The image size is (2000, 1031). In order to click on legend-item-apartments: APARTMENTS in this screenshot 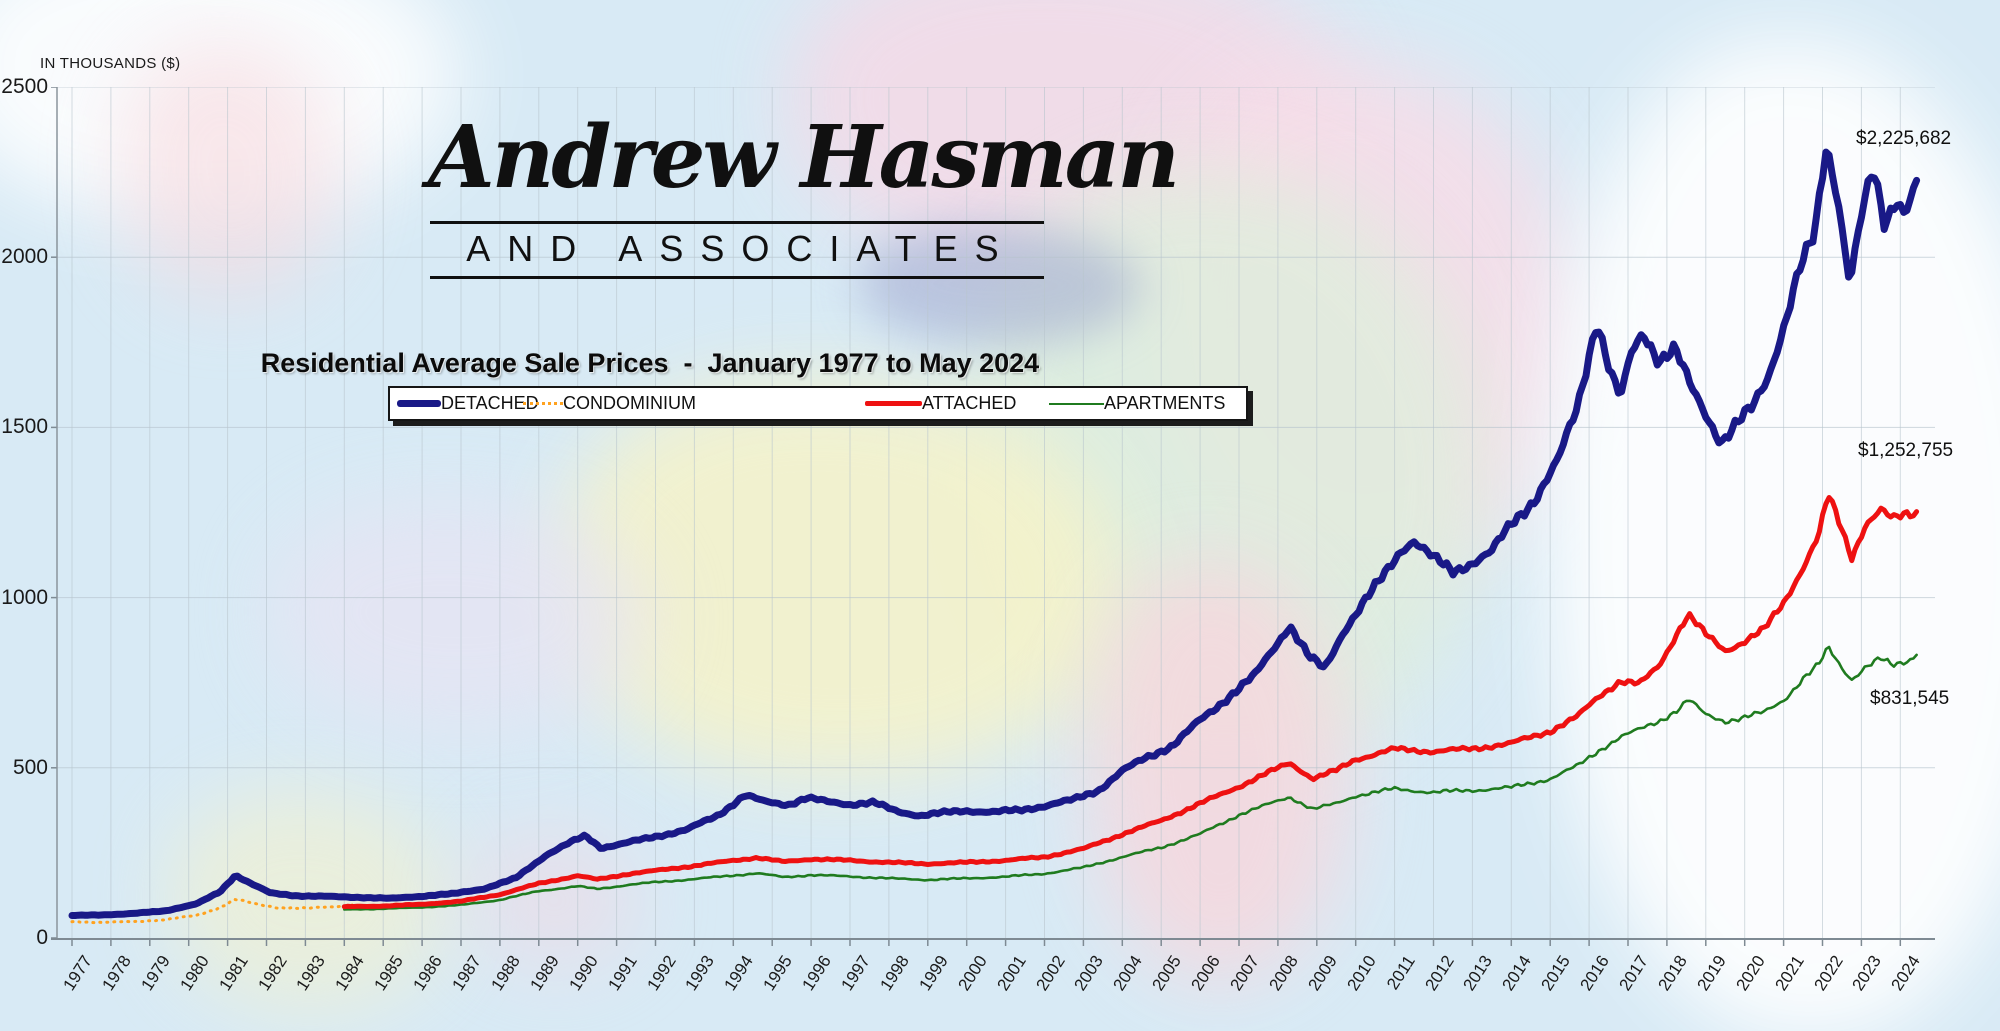, I will do `click(1137, 403)`.